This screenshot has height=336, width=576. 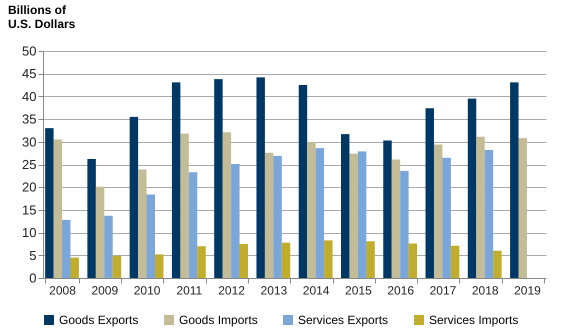 I want to click on x-tick-label: 2018, so click(x=485, y=291).